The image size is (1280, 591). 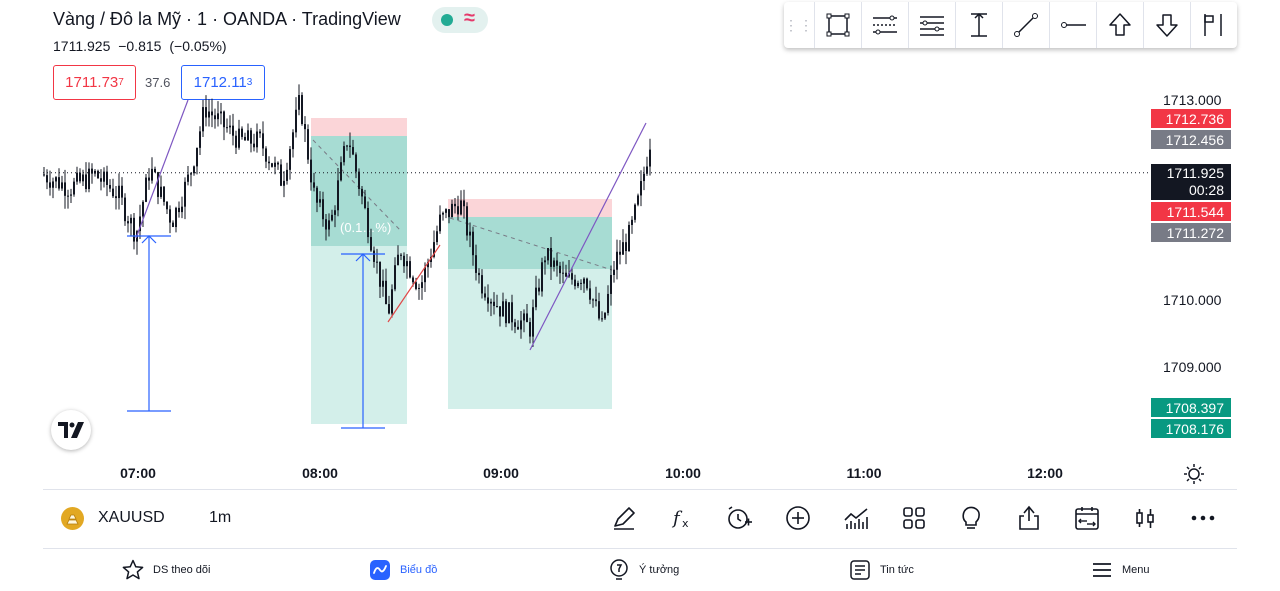 I want to click on arrow-up-icon, so click(x=1119, y=25).